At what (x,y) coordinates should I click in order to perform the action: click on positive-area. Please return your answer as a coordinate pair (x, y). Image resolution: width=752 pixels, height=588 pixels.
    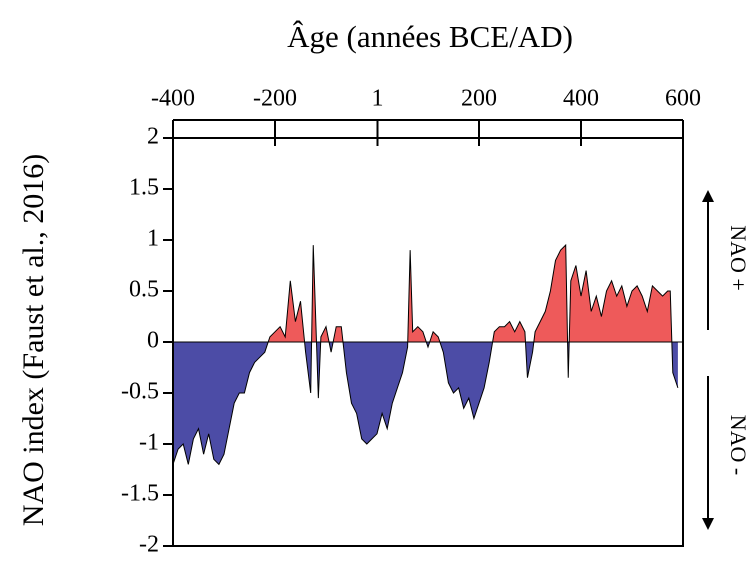
    Looking at the image, I should click on (425, 293).